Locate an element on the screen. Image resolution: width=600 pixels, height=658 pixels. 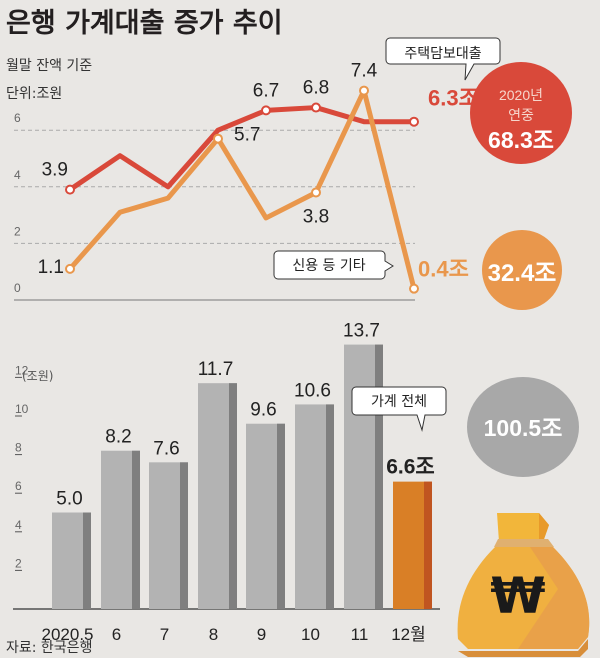
data-label: 3.9 is located at coordinates (55, 170).